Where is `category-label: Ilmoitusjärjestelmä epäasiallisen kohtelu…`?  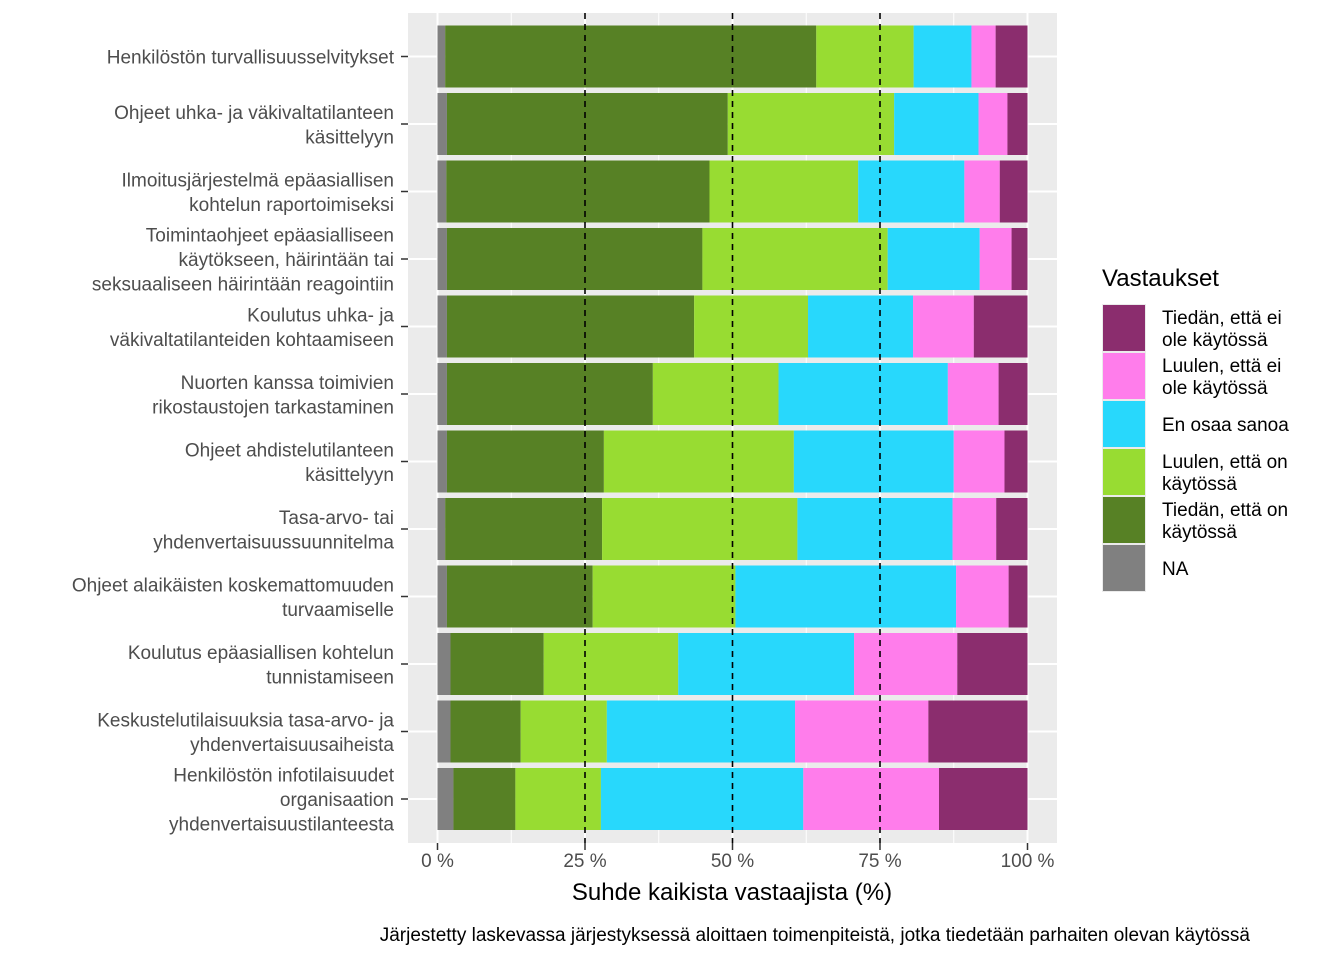 category-label: Ilmoitusjärjestelmä epäasiallisen kohtelu… is located at coordinates (258, 193).